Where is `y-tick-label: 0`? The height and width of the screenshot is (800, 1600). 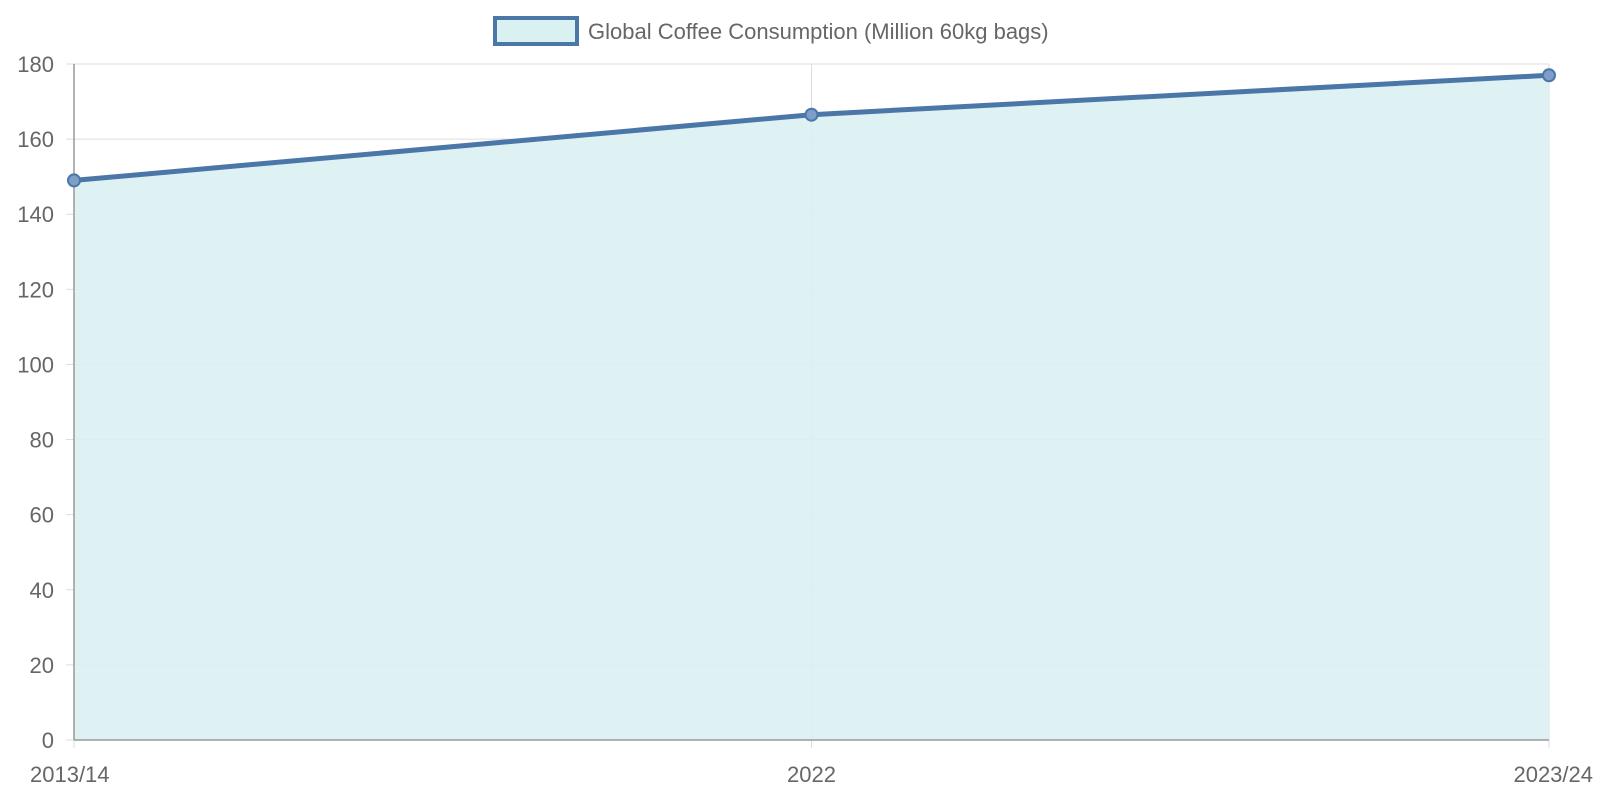 y-tick-label: 0 is located at coordinates (48, 740).